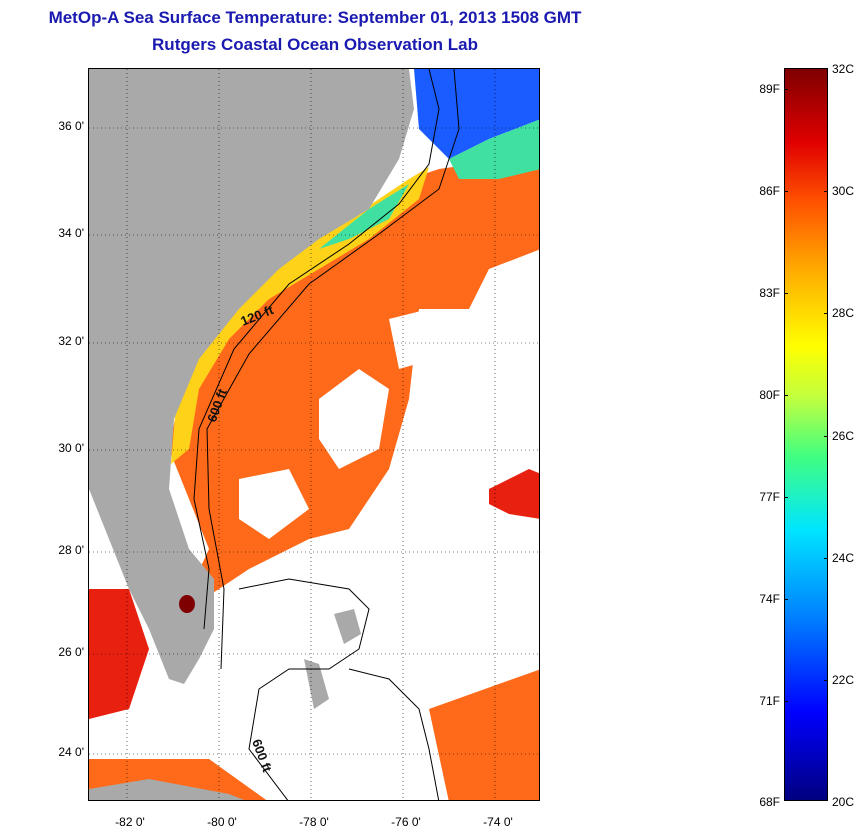 The image size is (865, 832). I want to click on lon-tick-label: -80 0', so click(222, 822).